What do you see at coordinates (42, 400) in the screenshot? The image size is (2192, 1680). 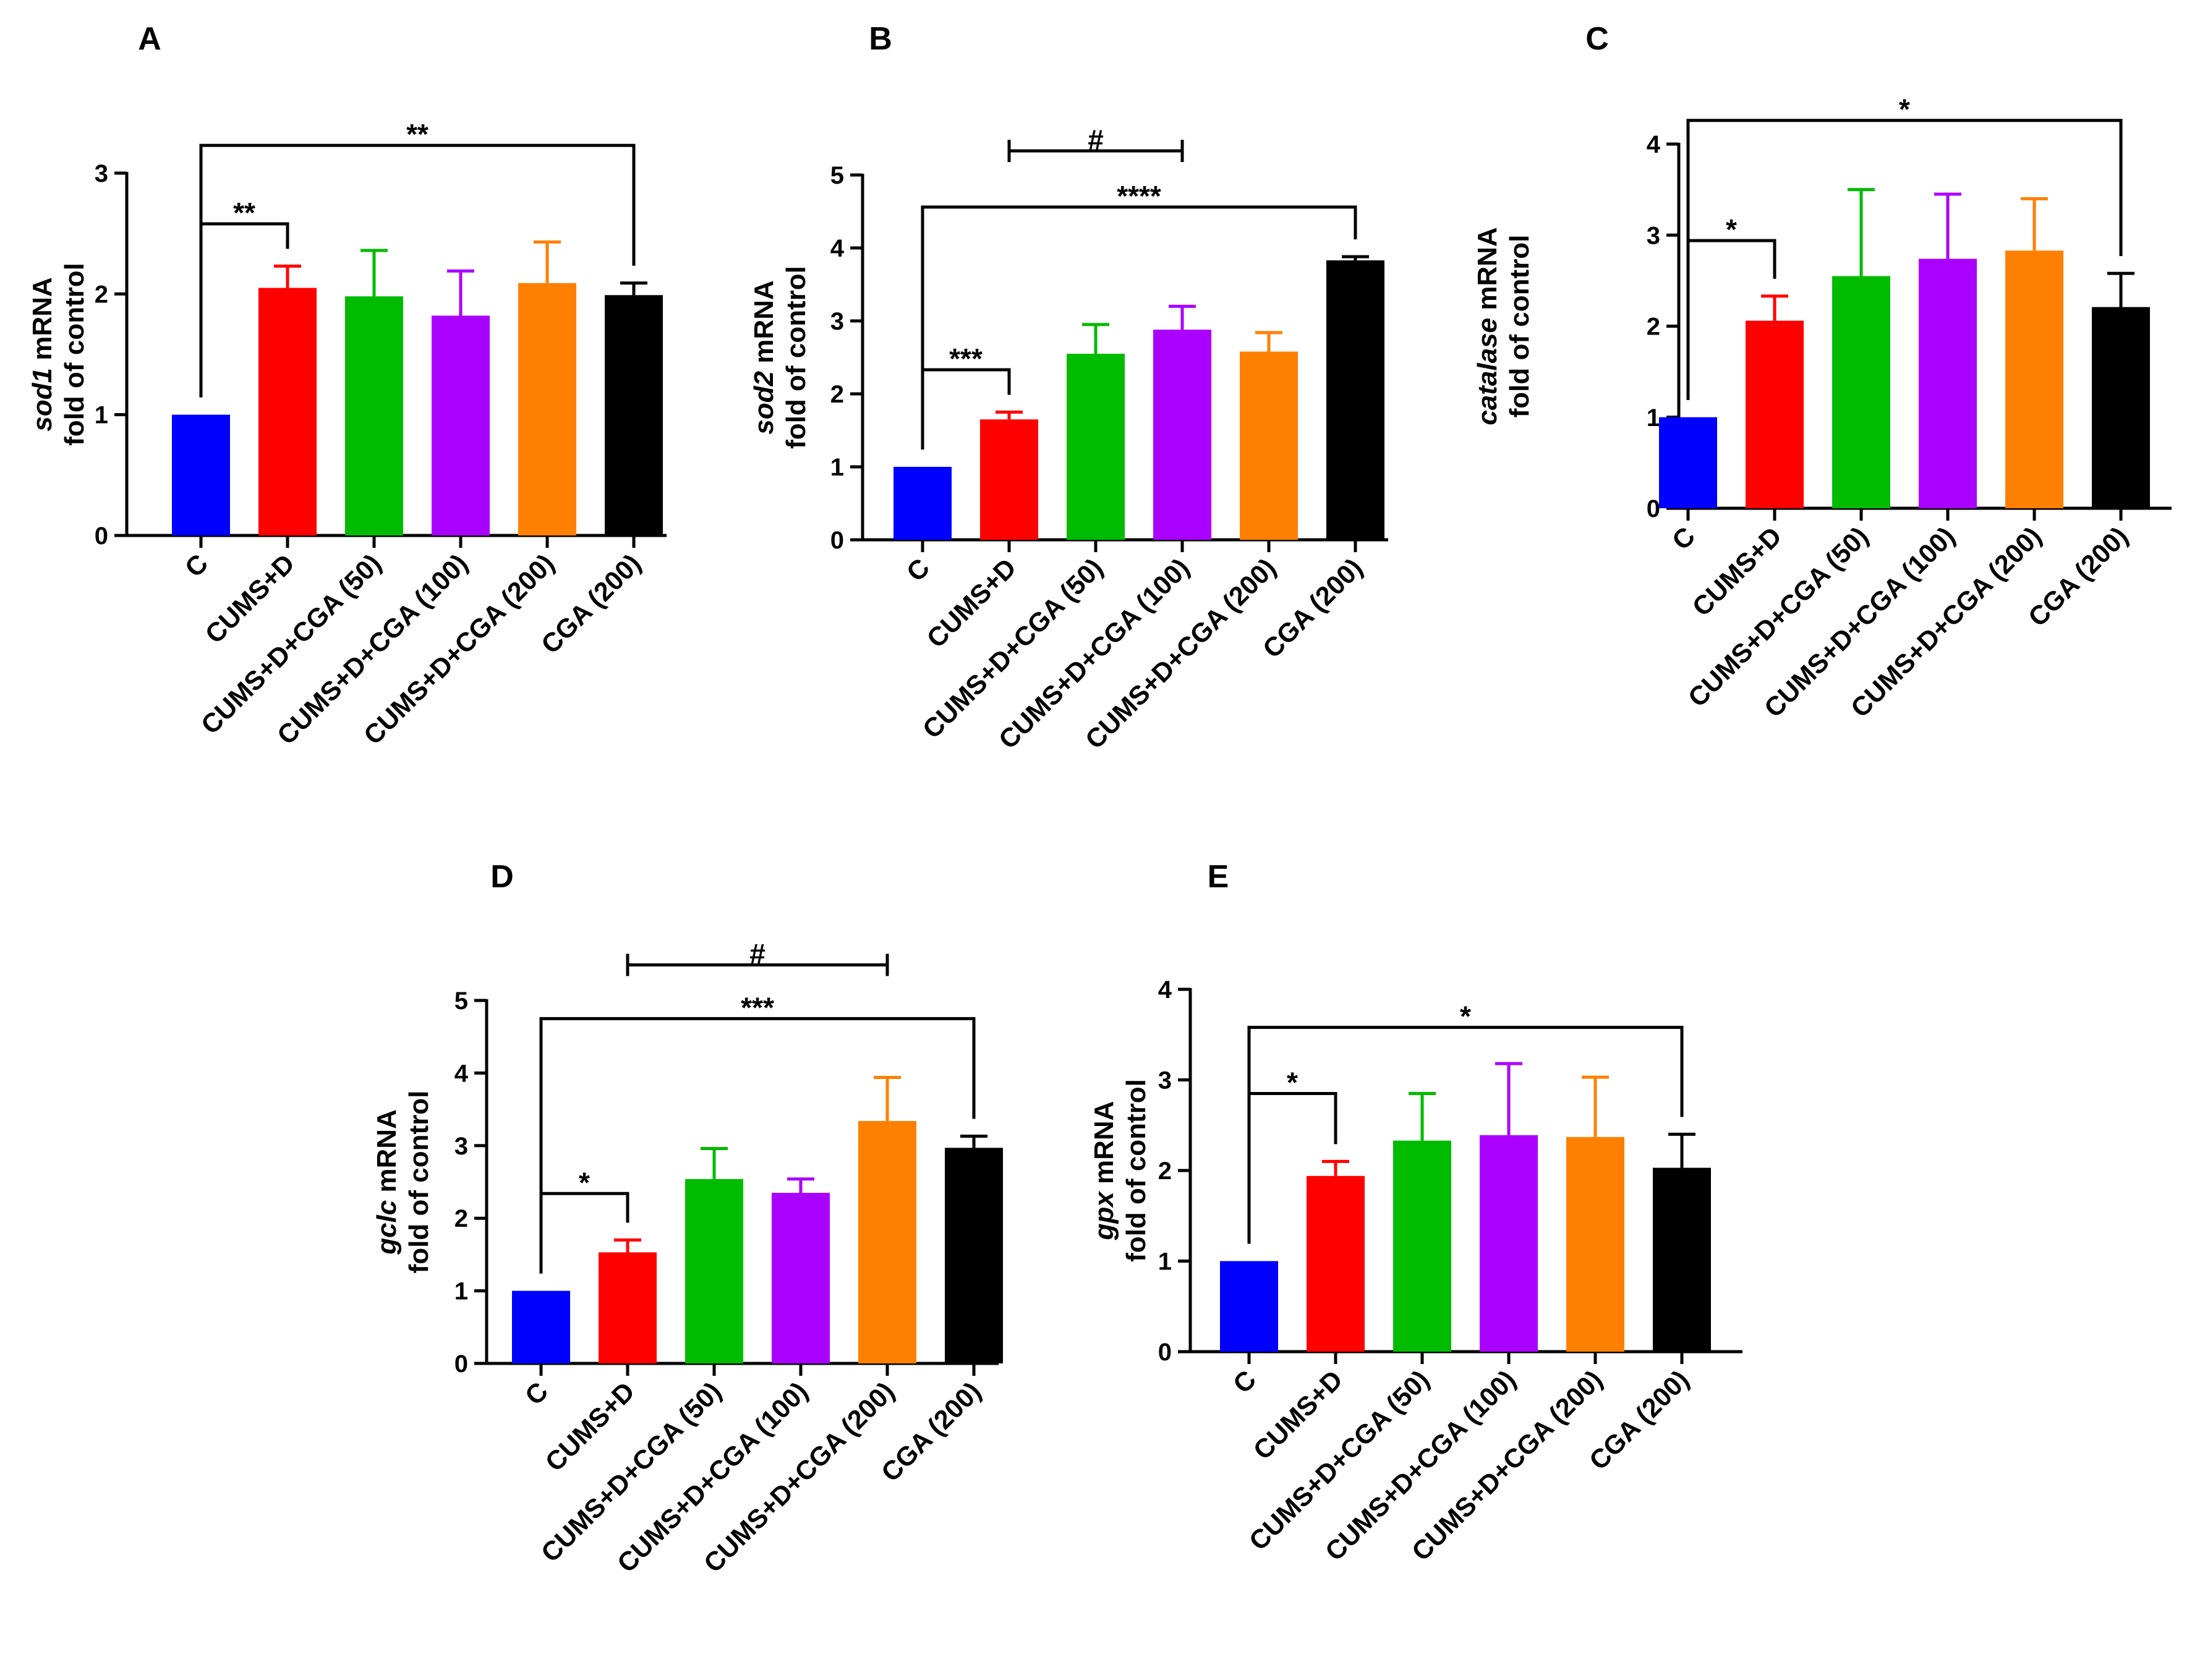 I see `y-axis-gene-name: sod1` at bounding box center [42, 400].